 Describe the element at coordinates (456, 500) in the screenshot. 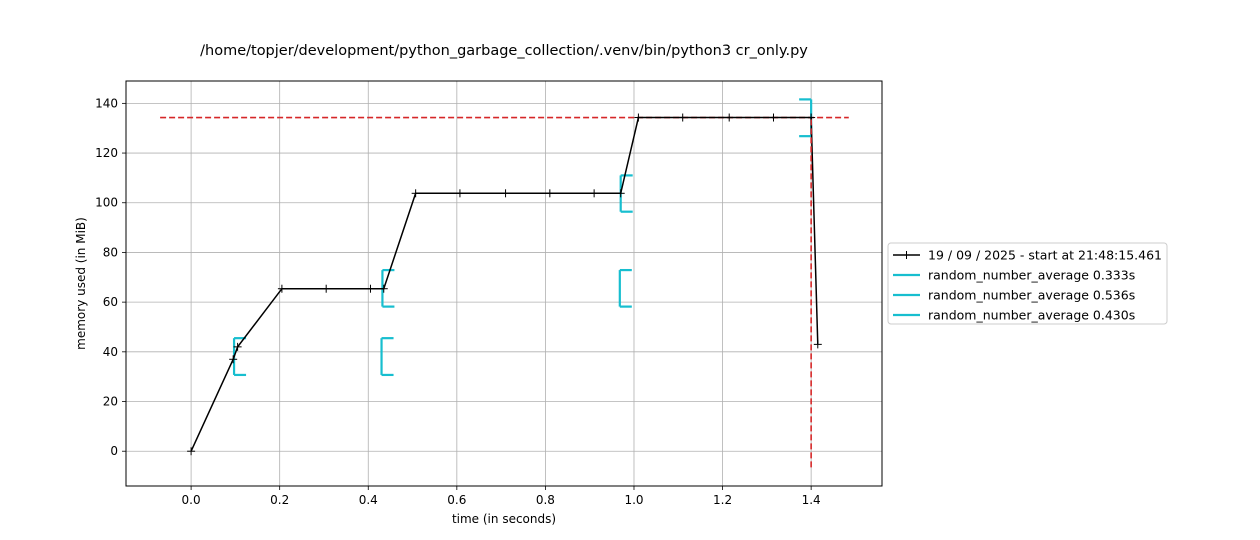

I see `x-tick-label: 0.6` at that location.